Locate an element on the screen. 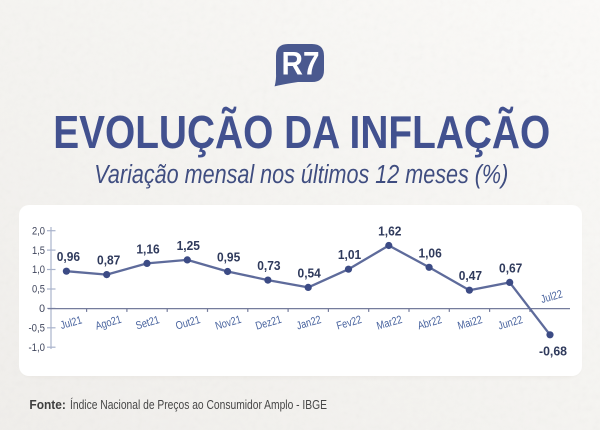 The height and width of the screenshot is (430, 600). svg-text: 1,0 is located at coordinates (38, 270).